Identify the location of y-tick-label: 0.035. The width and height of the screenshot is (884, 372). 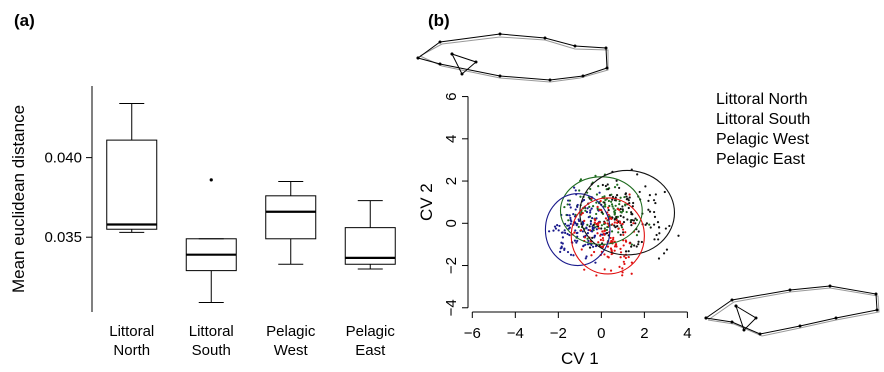
(63, 237).